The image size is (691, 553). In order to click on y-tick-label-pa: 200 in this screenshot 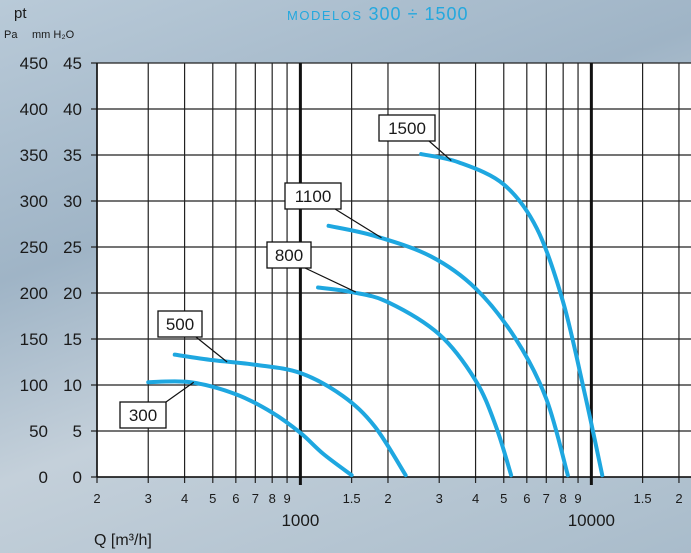, I will do `click(34, 293)`.